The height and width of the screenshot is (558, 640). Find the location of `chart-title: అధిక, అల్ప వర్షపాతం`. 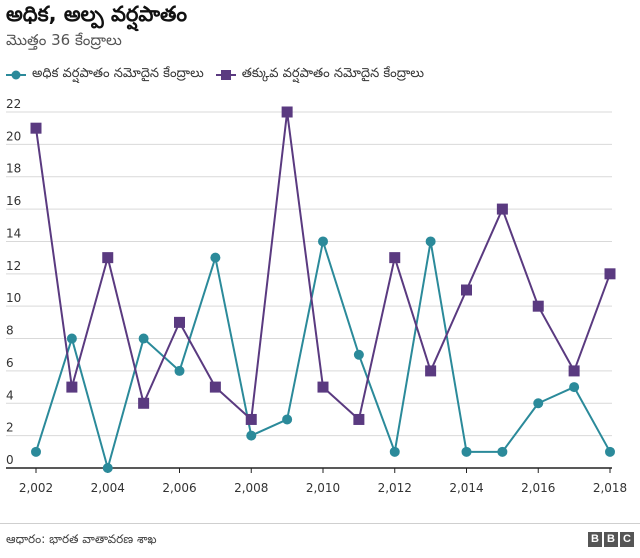

chart-title: అధిక, అల్ప వర్షపాతం is located at coordinates (97, 14).